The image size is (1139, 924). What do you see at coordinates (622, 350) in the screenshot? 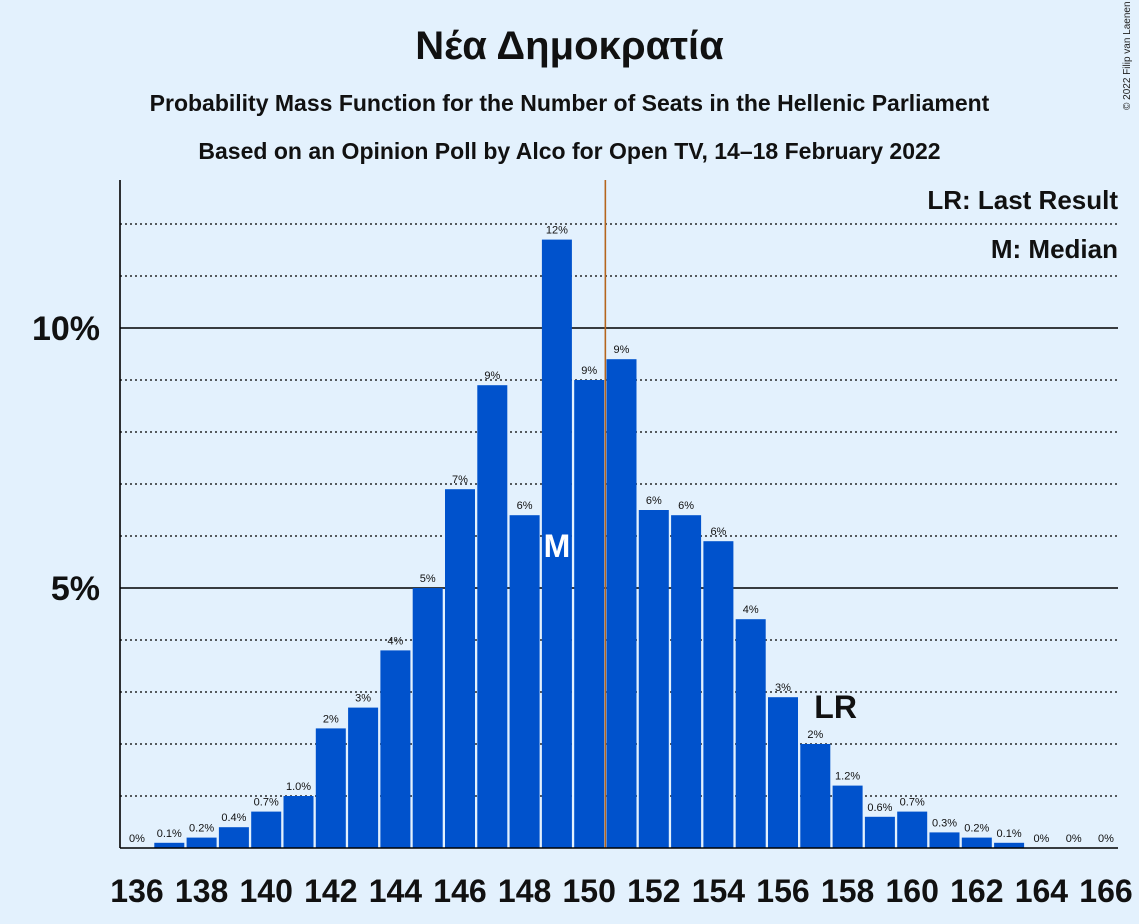
I see `data-label-151: 9%` at bounding box center [622, 350].